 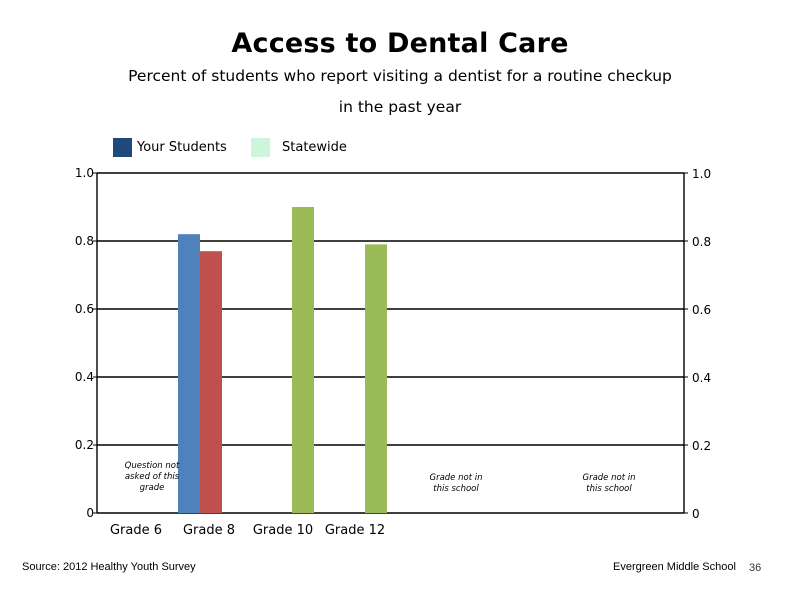 I want to click on legend-item-your-students: Your Students, so click(x=170, y=147).